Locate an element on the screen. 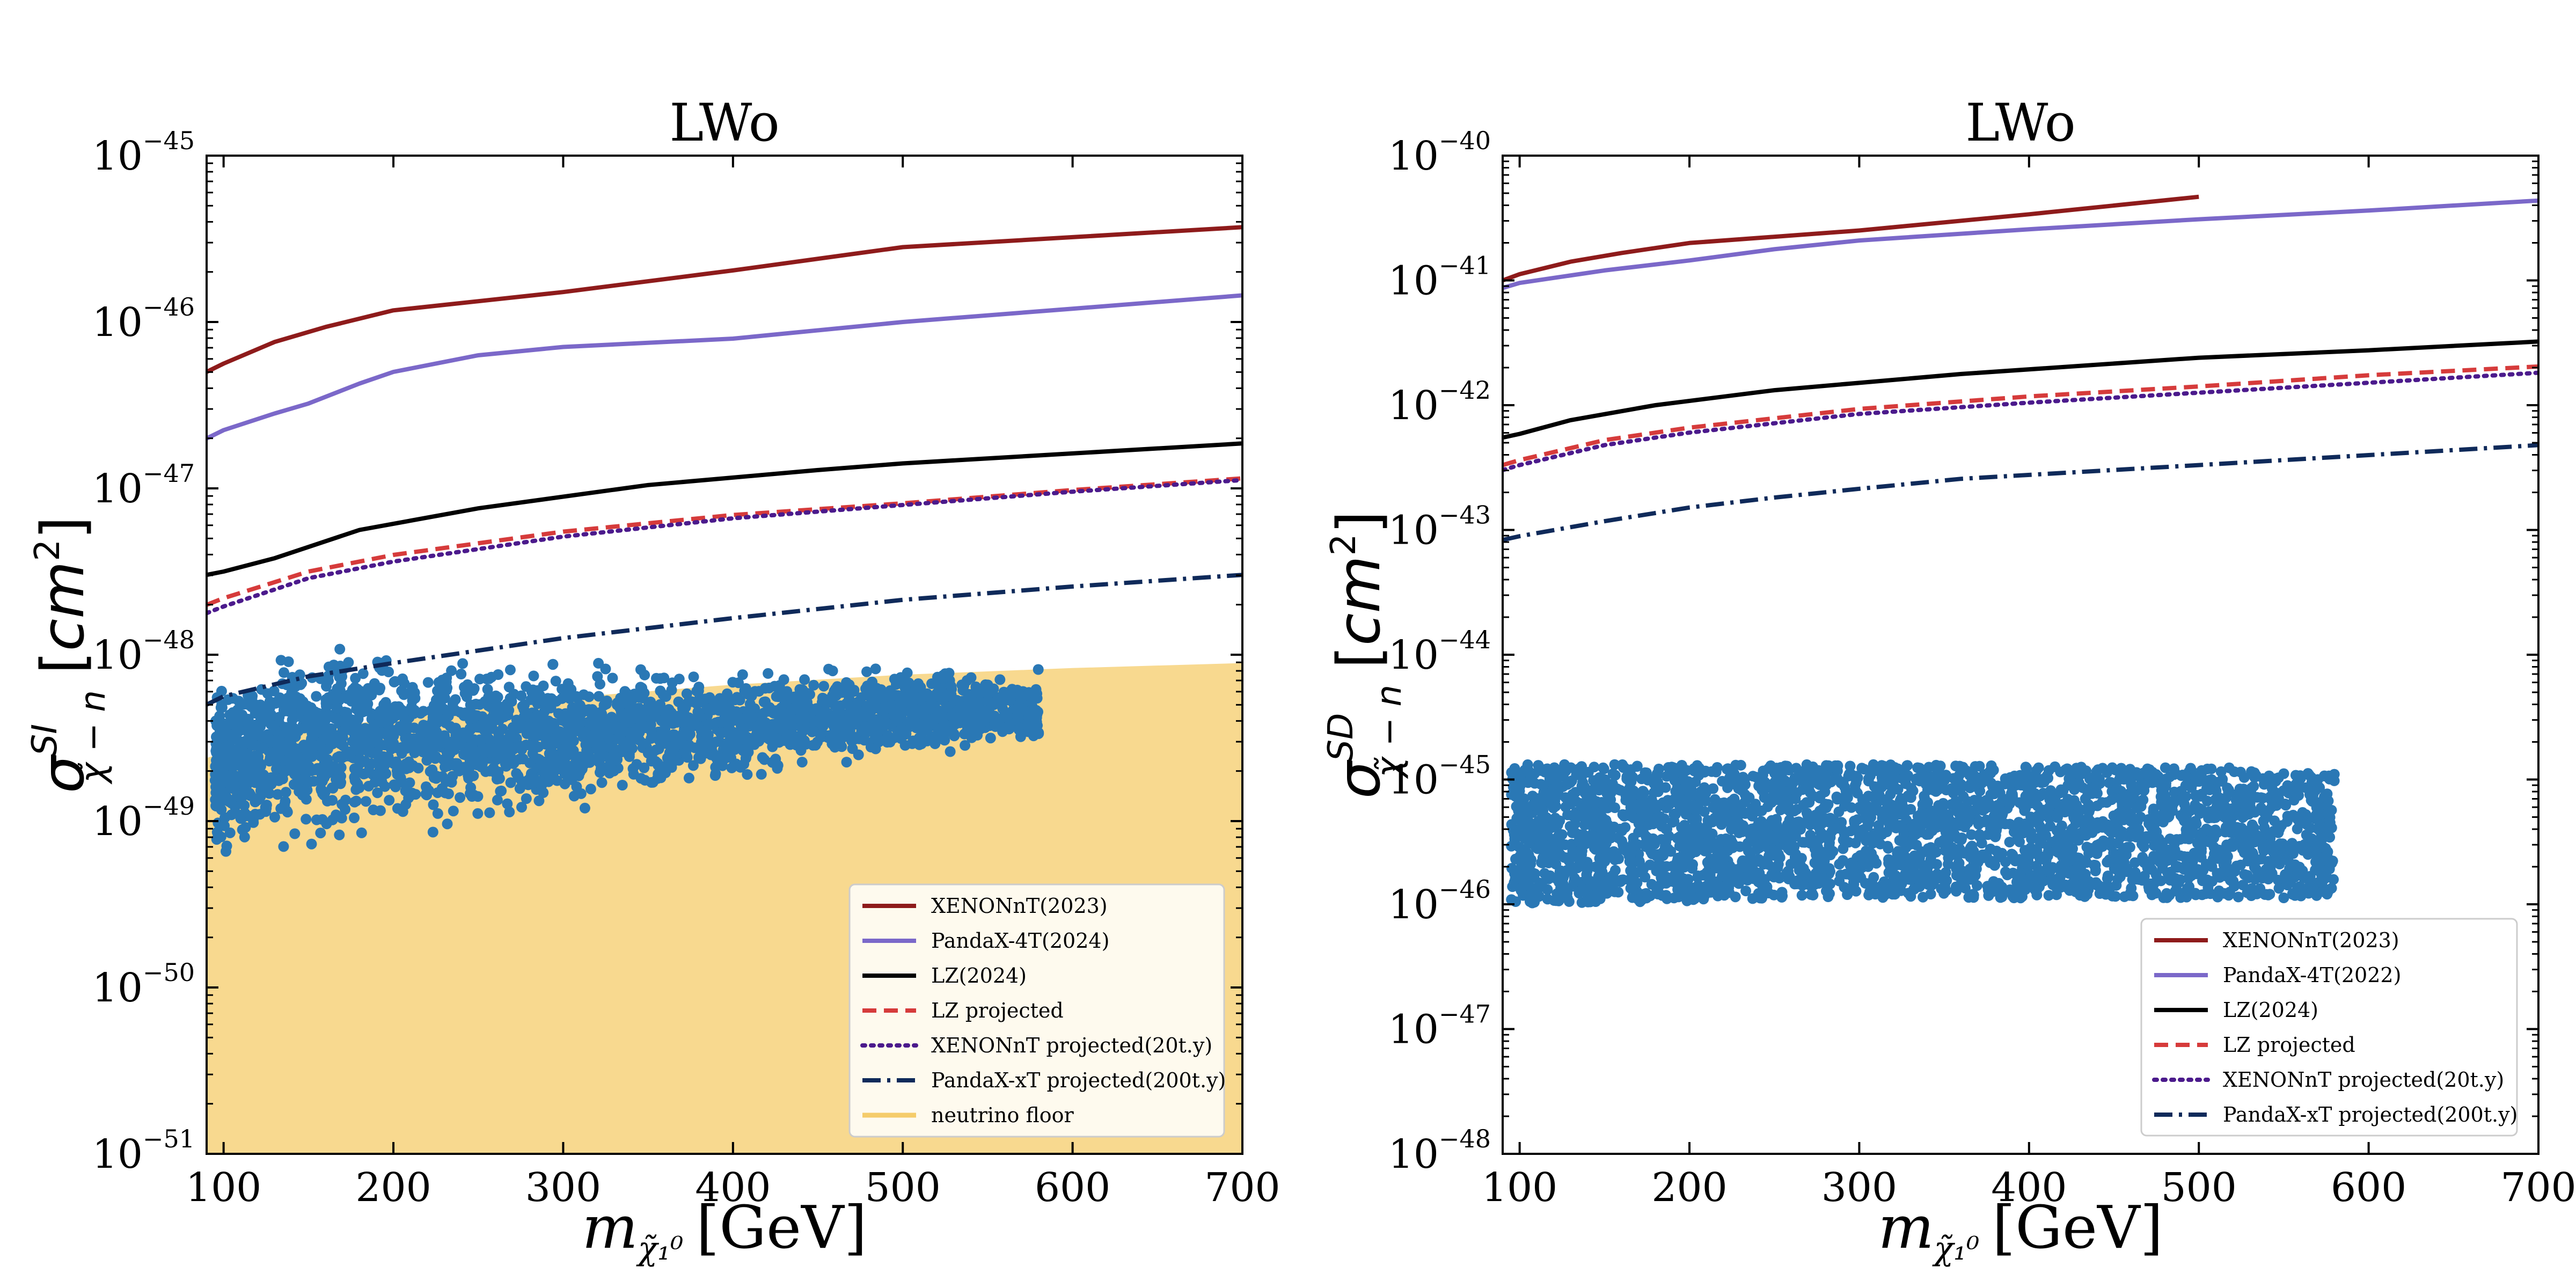 The height and width of the screenshot is (1288, 2576). x-tick-label: 500 is located at coordinates (903, 1188).